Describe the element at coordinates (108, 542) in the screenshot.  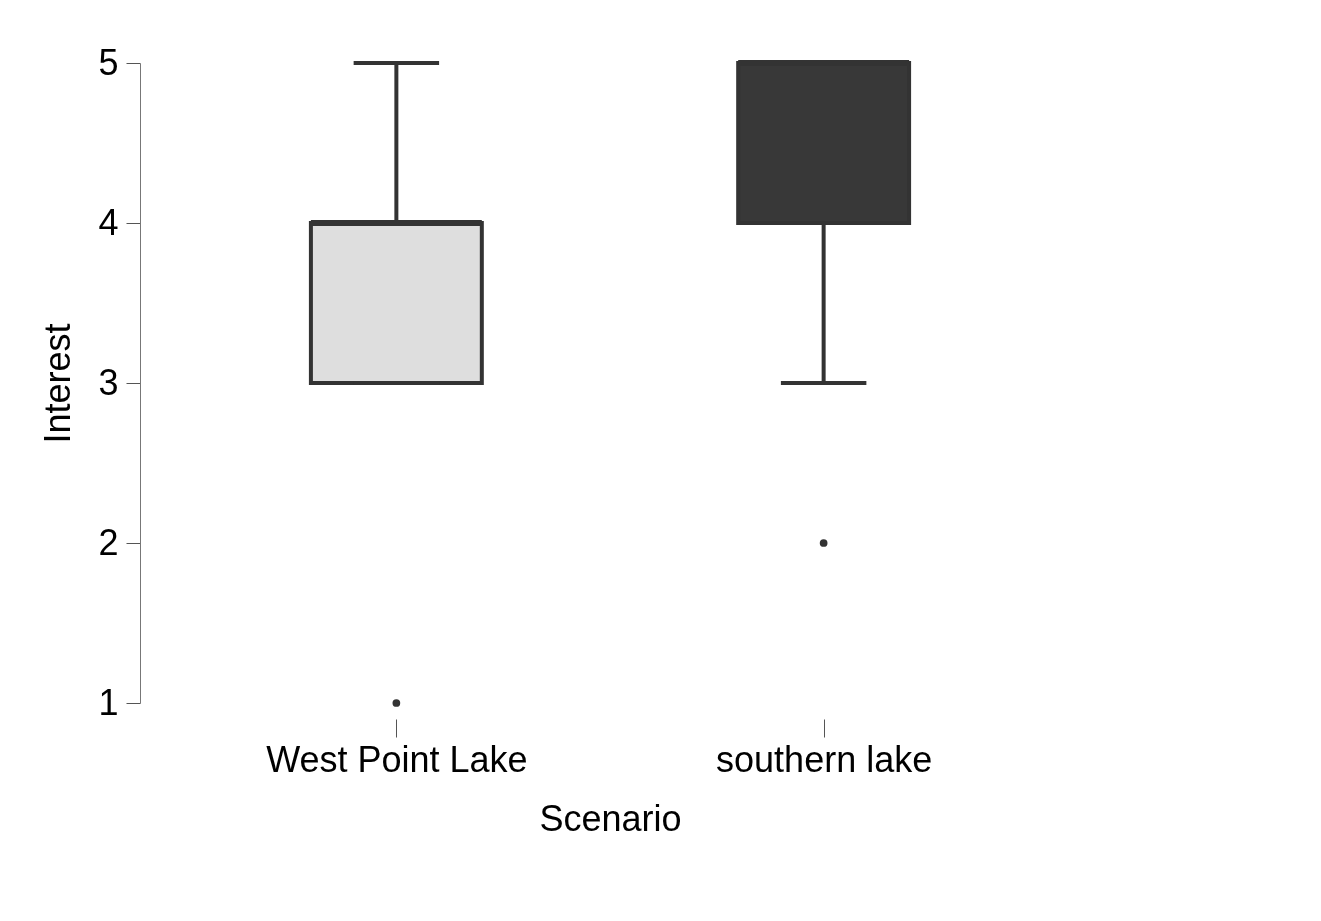
I see `y-tick-label: 2` at that location.